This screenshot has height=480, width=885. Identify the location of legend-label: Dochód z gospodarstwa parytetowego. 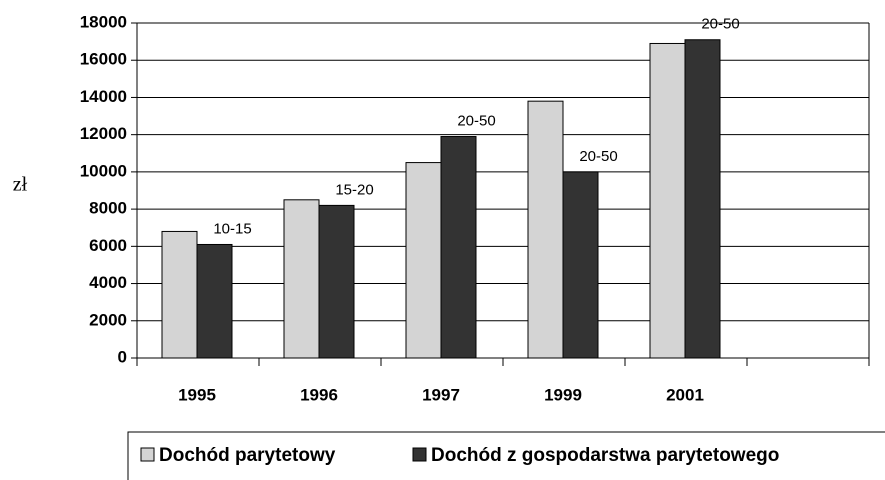
(605, 455).